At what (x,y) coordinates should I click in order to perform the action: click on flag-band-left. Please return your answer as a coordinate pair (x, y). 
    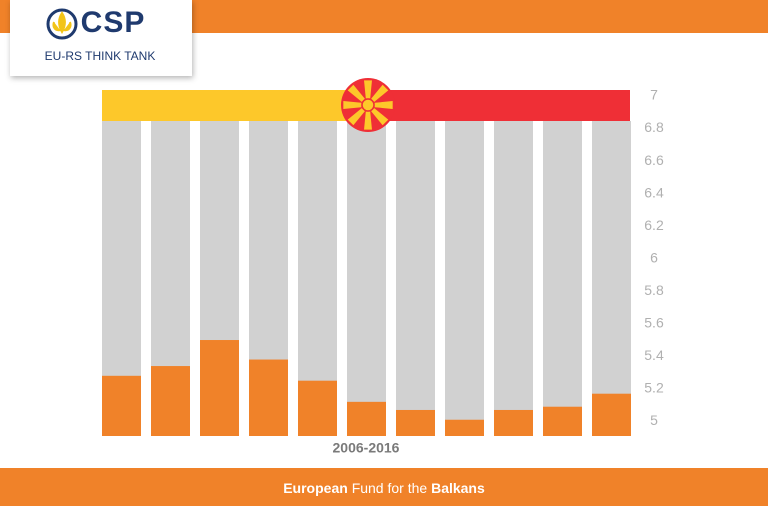
    Looking at the image, I should click on (235, 105).